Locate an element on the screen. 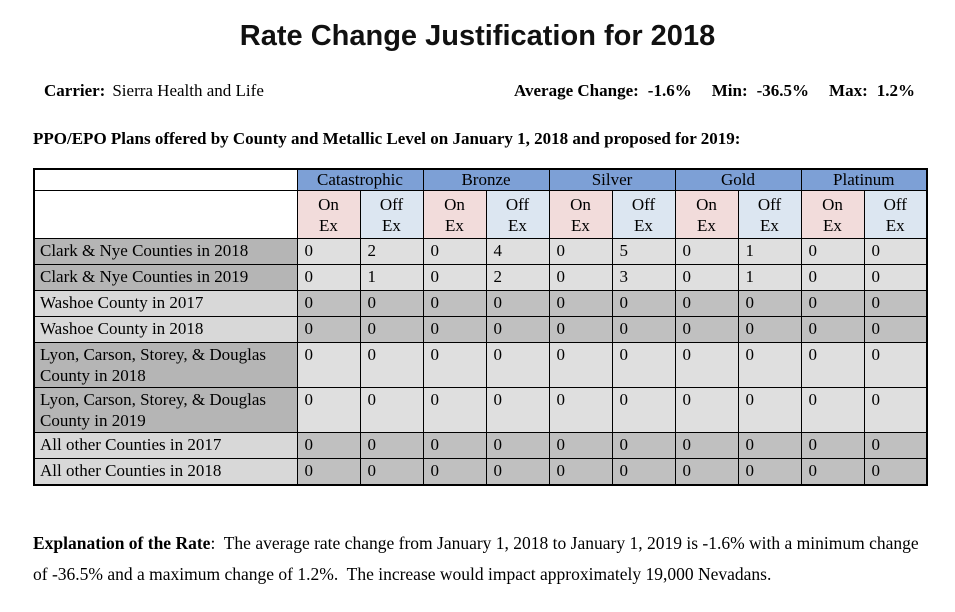 The width and height of the screenshot is (955, 612). plan-count-cell: 4 is located at coordinates (517, 251).